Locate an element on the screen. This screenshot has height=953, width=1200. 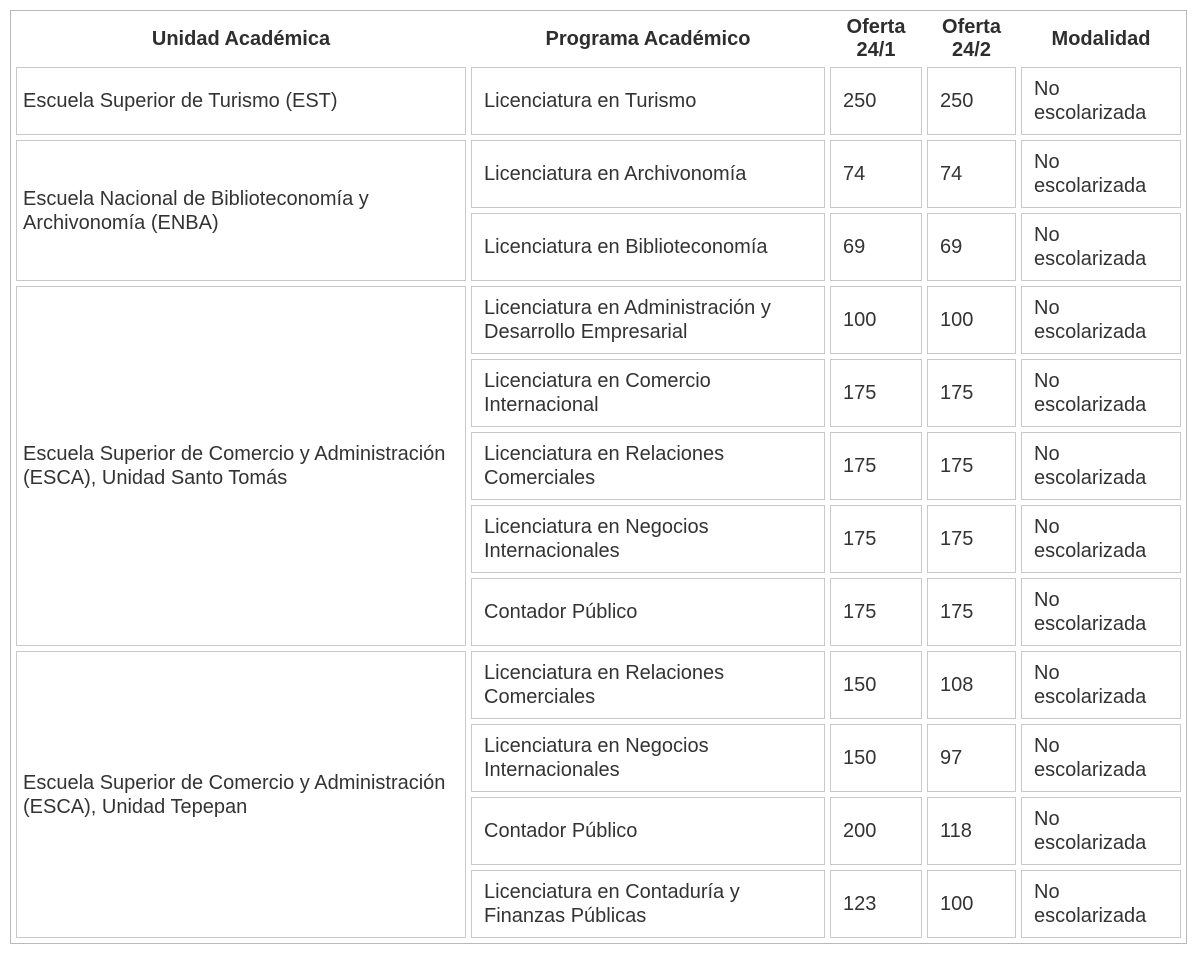
unit-cell: Escuela Superior de Turismo (EST) is located at coordinates (241, 101).